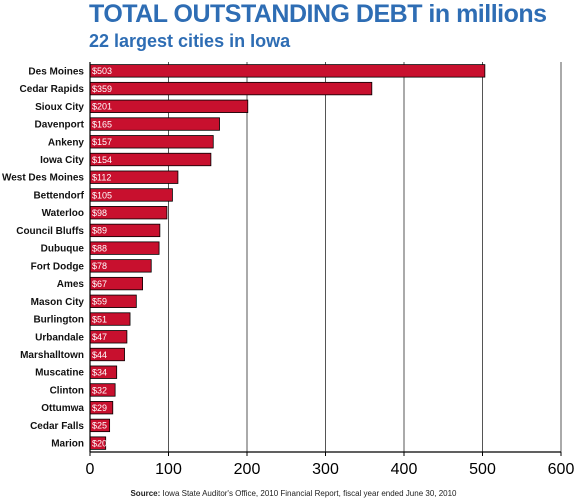  What do you see at coordinates (59, 337) in the screenshot?
I see `category-label: Urbandale` at bounding box center [59, 337].